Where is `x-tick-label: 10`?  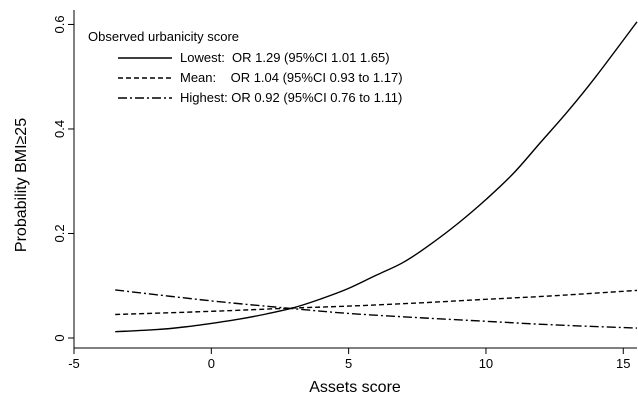
x-tick-label: 10 is located at coordinates (486, 363).